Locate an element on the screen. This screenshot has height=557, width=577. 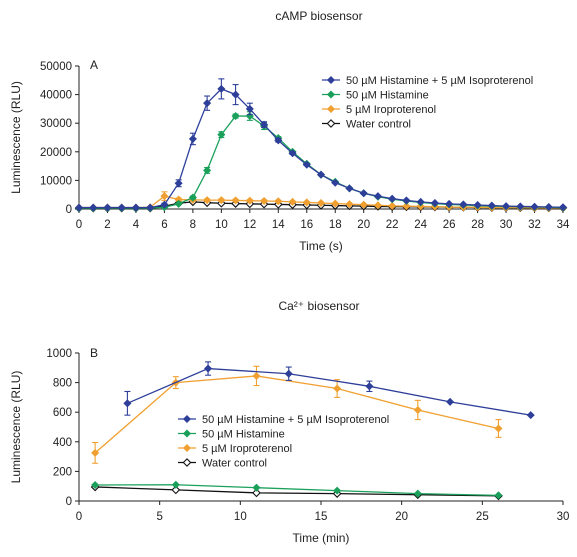
x-tick-label: 22 is located at coordinates (392, 225).